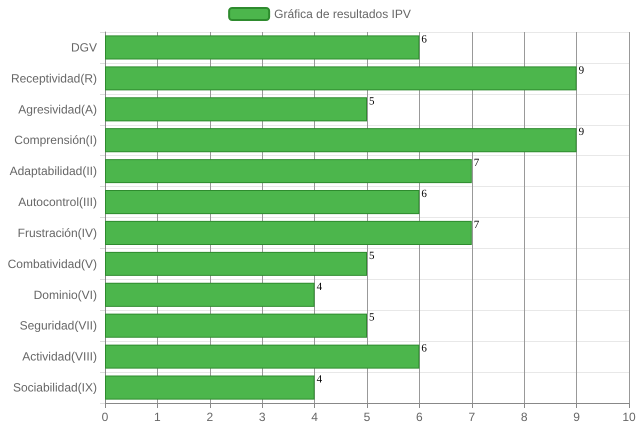 This screenshot has height=431, width=639. I want to click on x-tick-label: 10, so click(629, 417).